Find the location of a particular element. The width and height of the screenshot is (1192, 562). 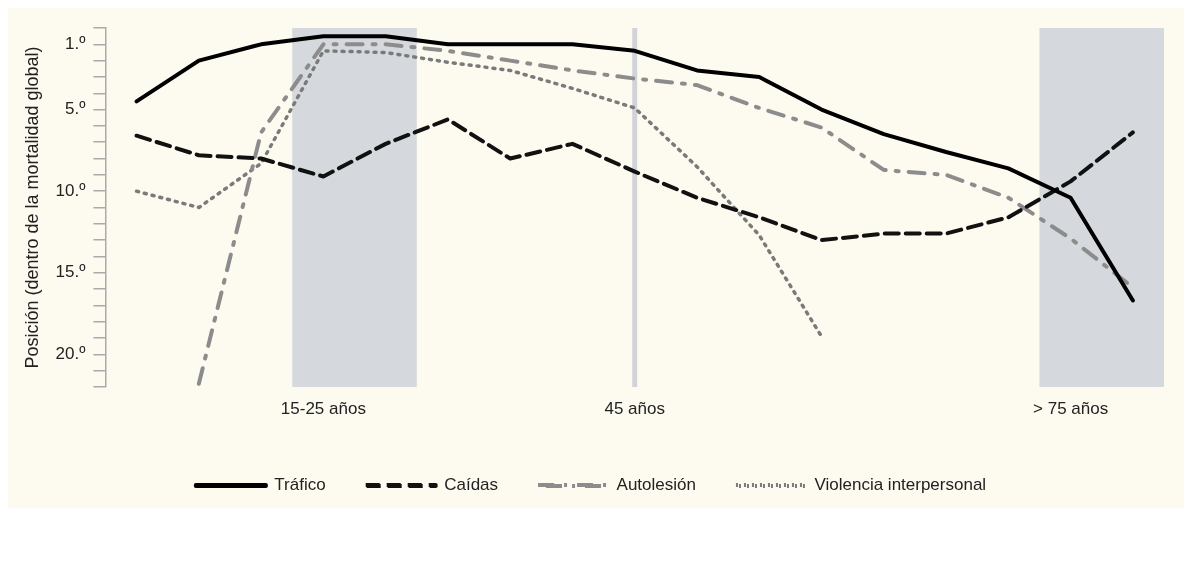

legend-label: Autolesión is located at coordinates (656, 485).